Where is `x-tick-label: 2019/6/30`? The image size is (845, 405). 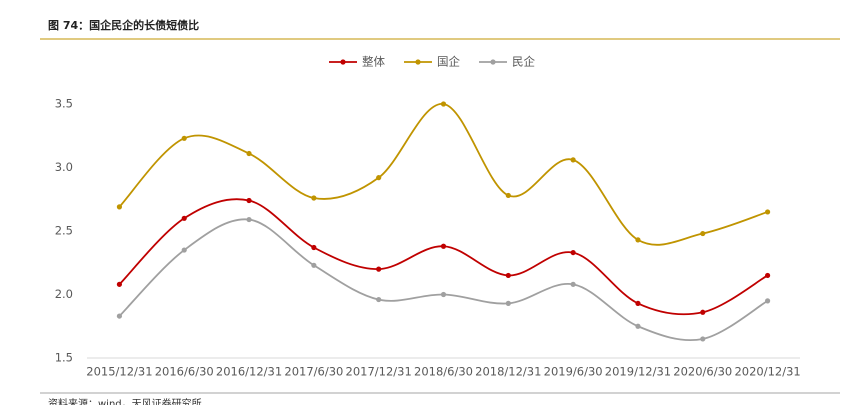 x-tick-label: 2019/6/30 is located at coordinates (573, 372).